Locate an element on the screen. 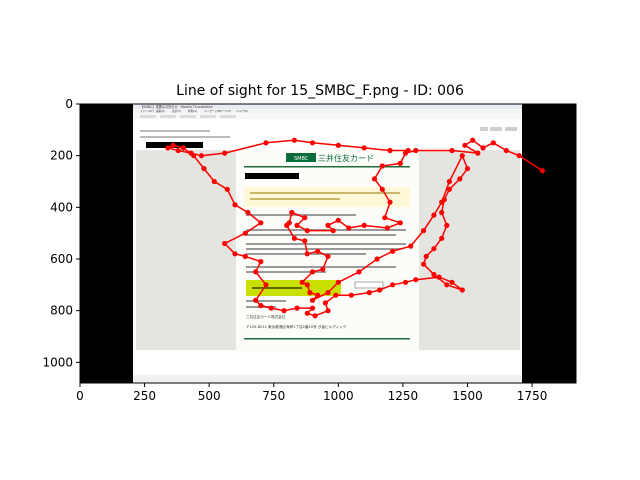 This screenshot has height=480, width=640. menu-item: 編集(E) is located at coordinates (160, 111).